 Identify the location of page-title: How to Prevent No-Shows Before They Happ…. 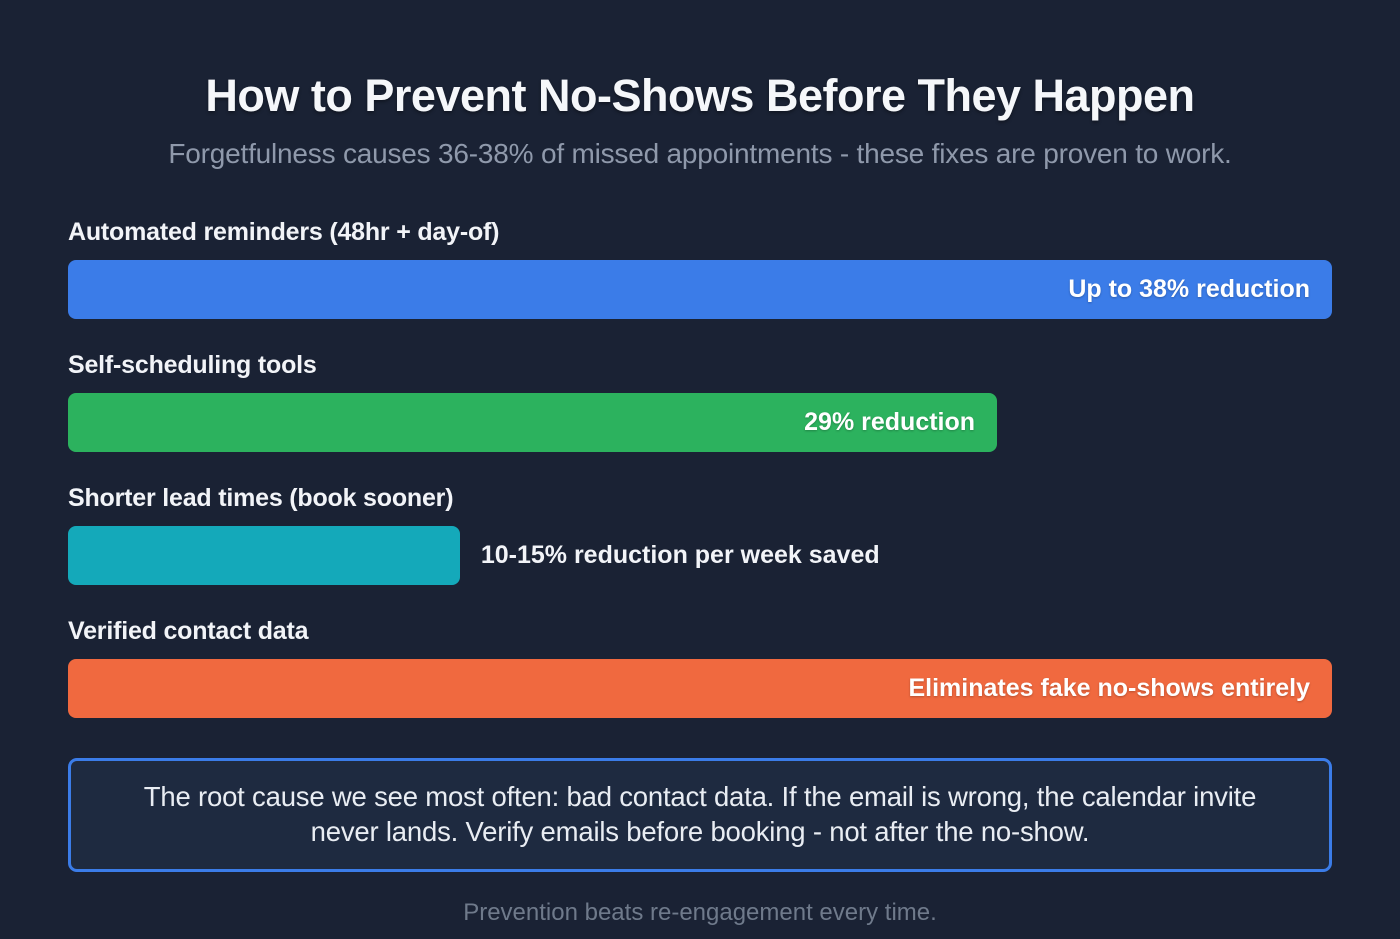
(700, 95).